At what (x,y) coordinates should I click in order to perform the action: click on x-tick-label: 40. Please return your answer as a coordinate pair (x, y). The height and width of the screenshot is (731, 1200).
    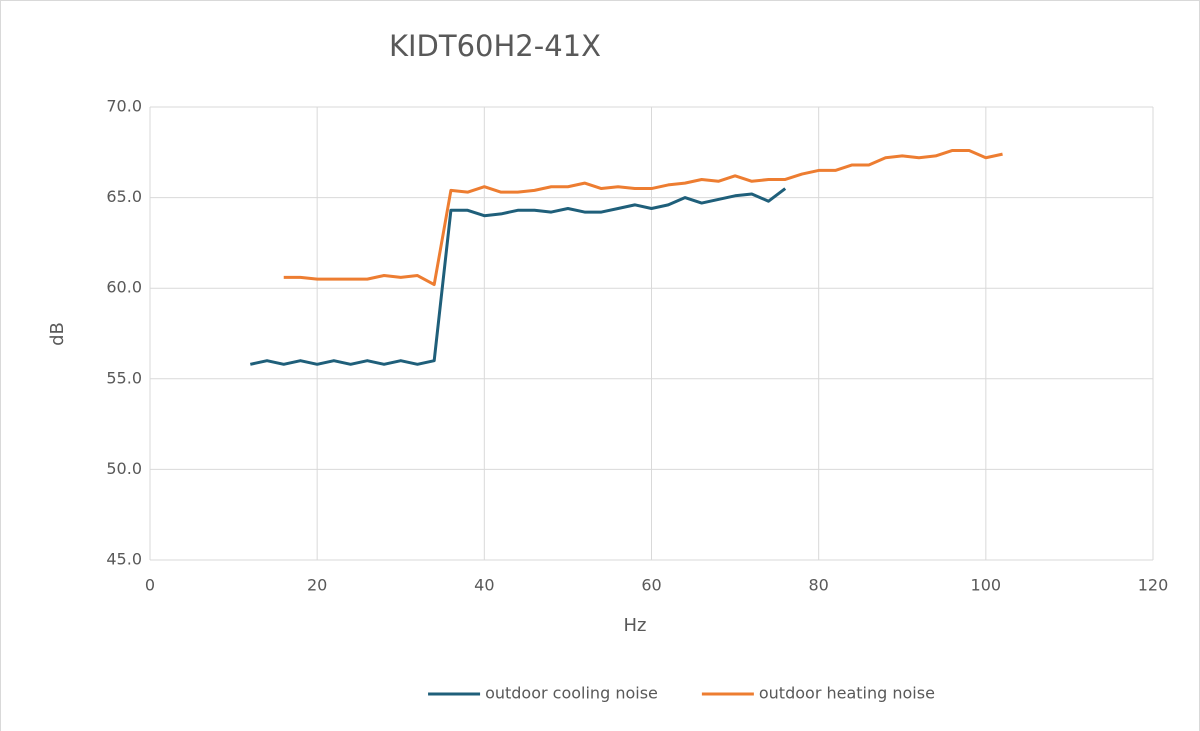
    Looking at the image, I should click on (484, 585).